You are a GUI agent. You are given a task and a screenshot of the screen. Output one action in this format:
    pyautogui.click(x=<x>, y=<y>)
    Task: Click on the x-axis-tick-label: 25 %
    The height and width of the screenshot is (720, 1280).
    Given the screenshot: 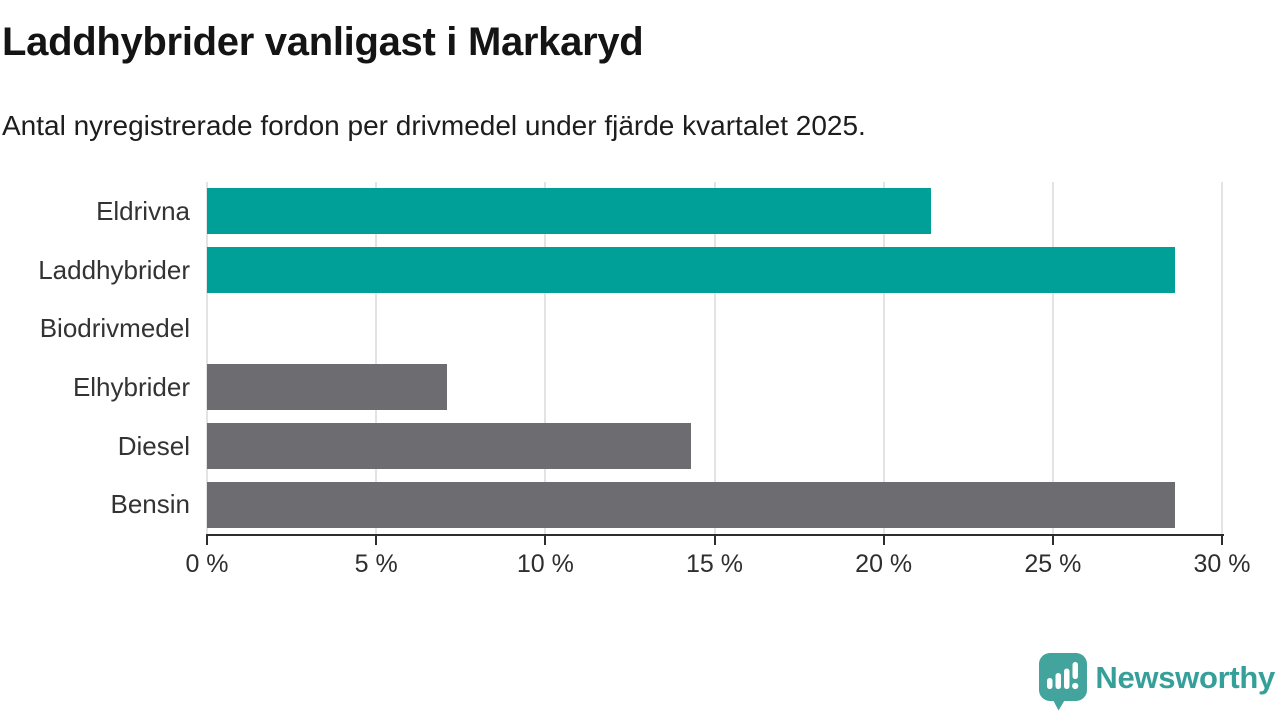 What is the action you would take?
    pyautogui.click(x=1053, y=564)
    